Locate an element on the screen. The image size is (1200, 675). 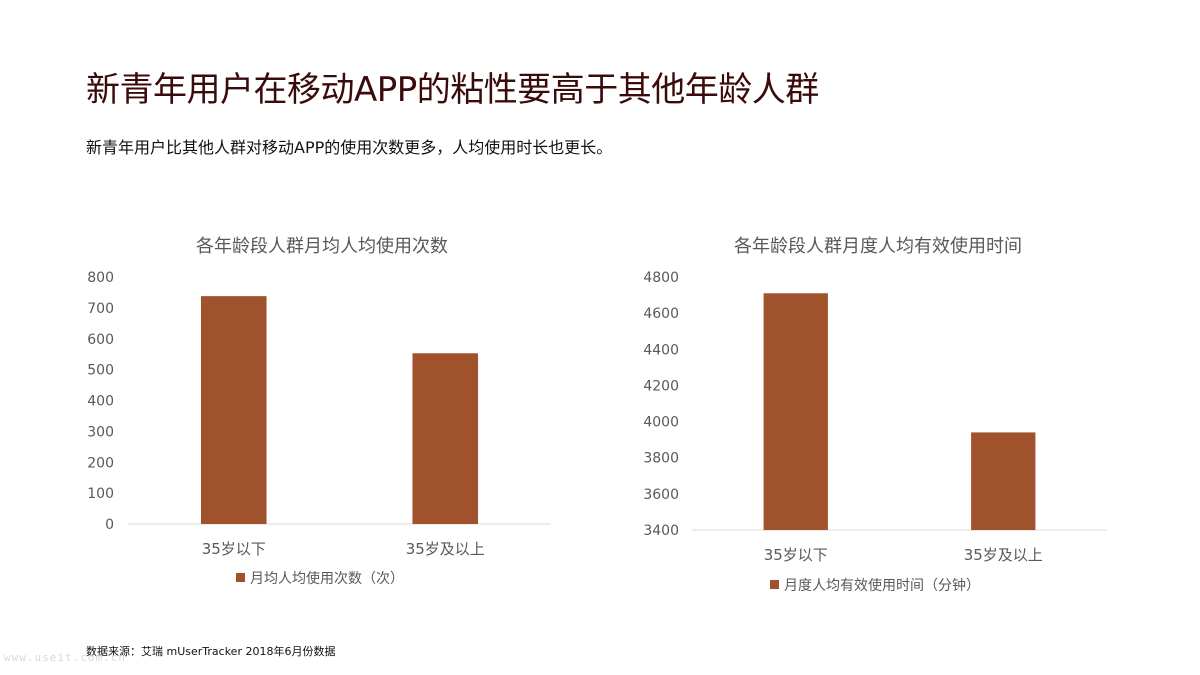
legend-label: 月度人均有效使用时间（分钟） is located at coordinates (882, 585).